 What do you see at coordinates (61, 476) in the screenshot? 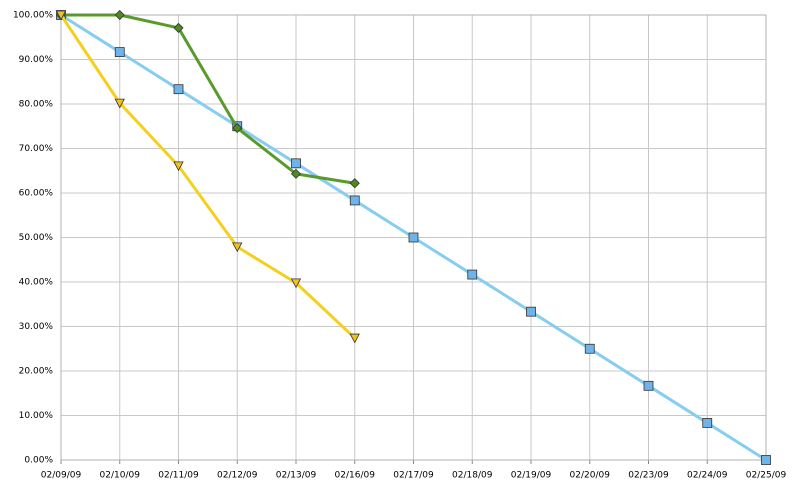
I see `x-tick-label: 02/09/09` at bounding box center [61, 476].